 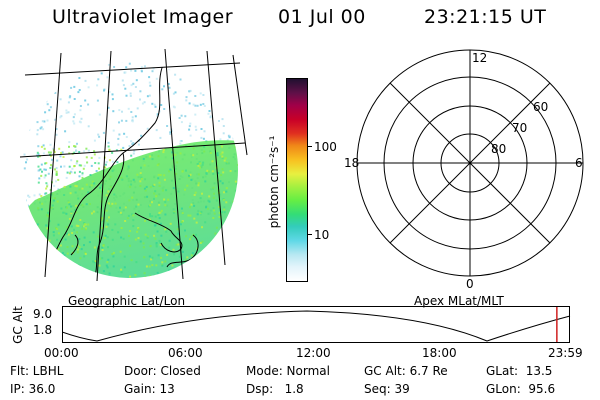 What do you see at coordinates (316, 324) in the screenshot?
I see `timeline-frame` at bounding box center [316, 324].